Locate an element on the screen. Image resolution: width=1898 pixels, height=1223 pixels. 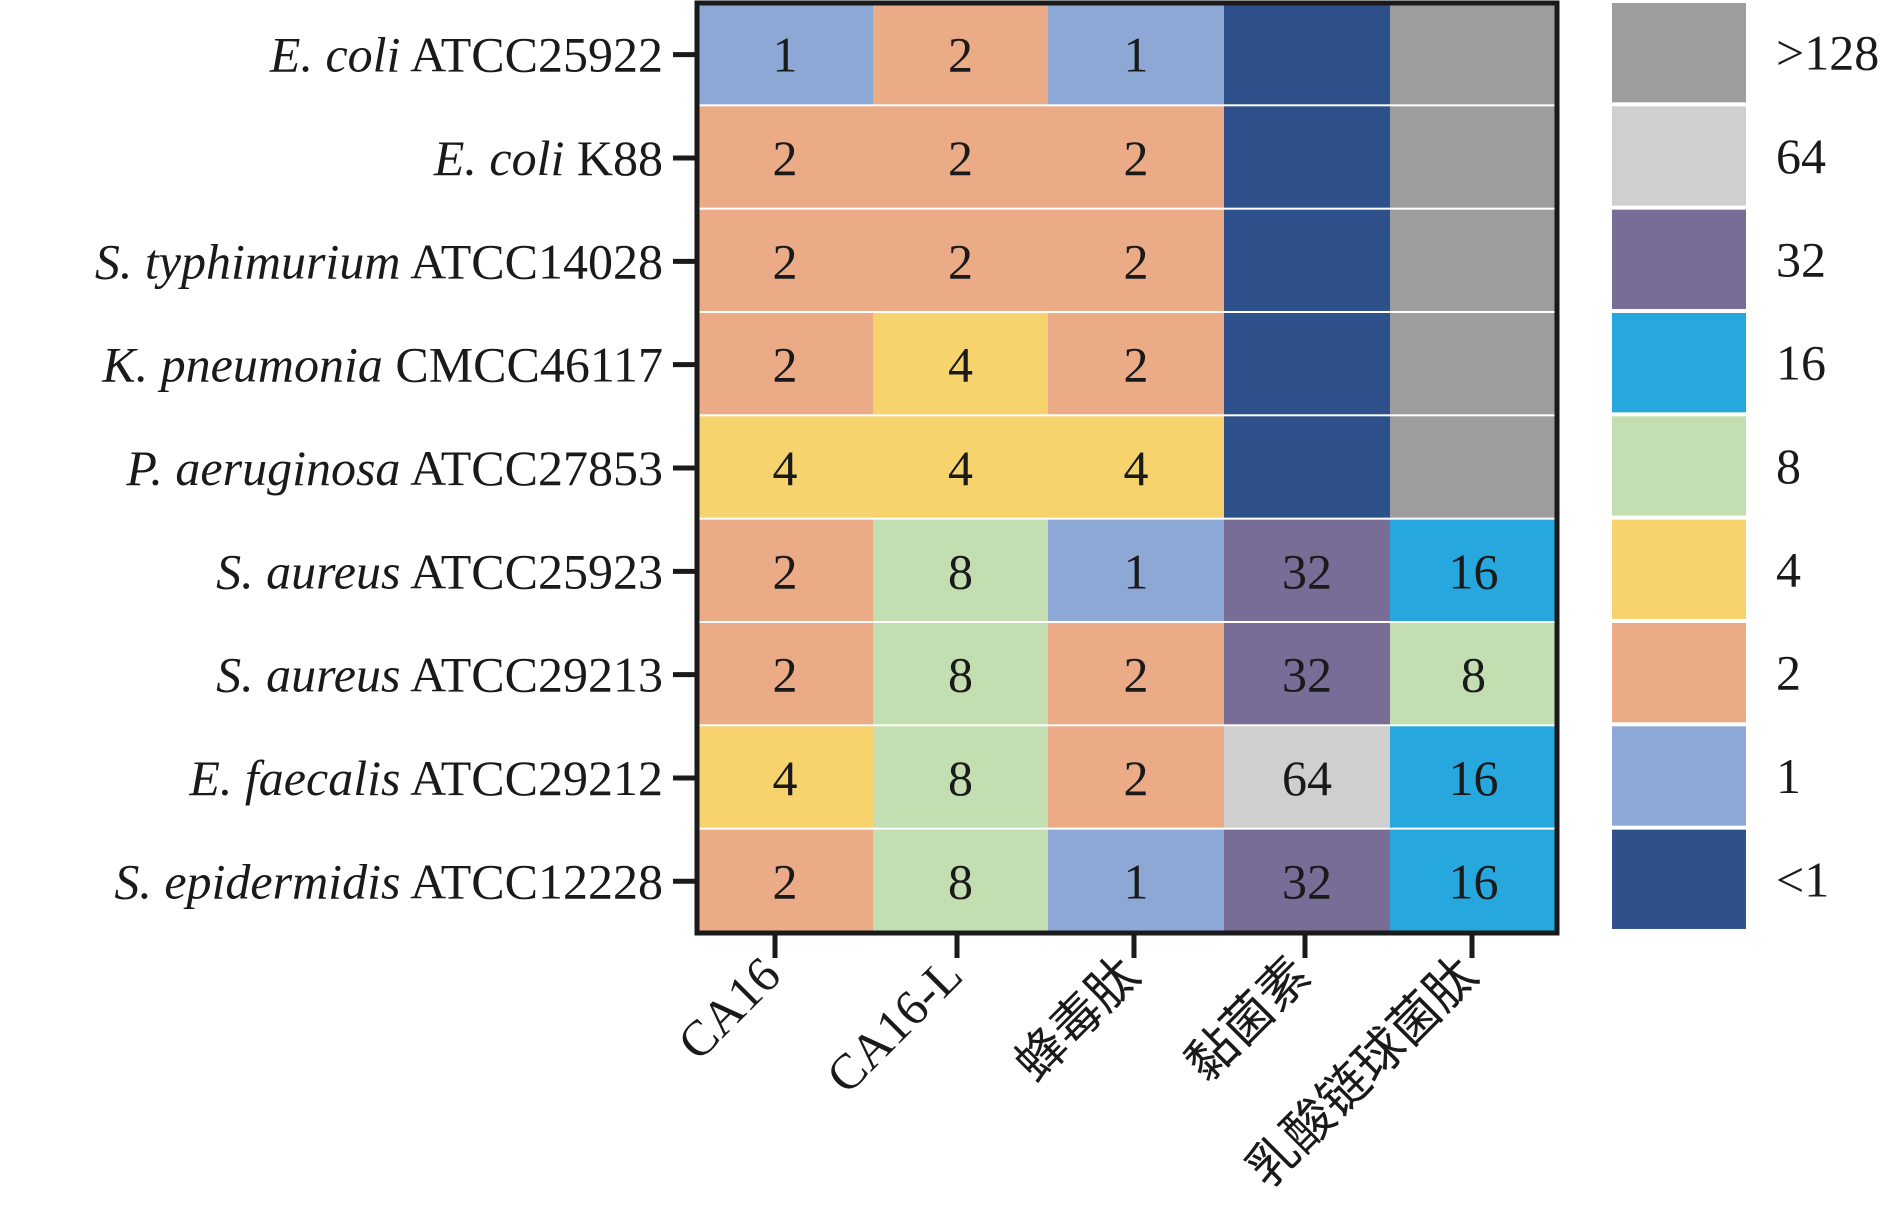
legend-label: <1 is located at coordinates (1802, 879).